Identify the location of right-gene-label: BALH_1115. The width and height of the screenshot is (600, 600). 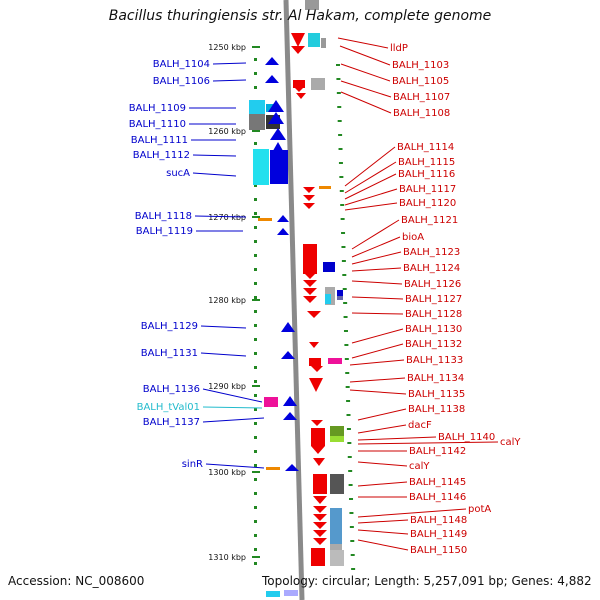
(426, 162).